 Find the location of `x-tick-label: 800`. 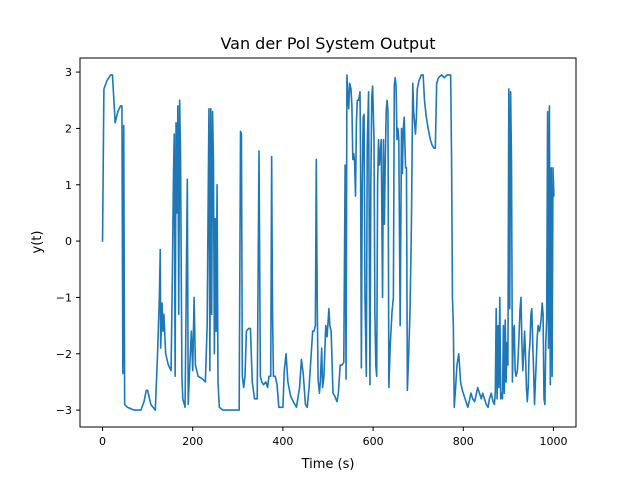

x-tick-label: 800 is located at coordinates (463, 441).